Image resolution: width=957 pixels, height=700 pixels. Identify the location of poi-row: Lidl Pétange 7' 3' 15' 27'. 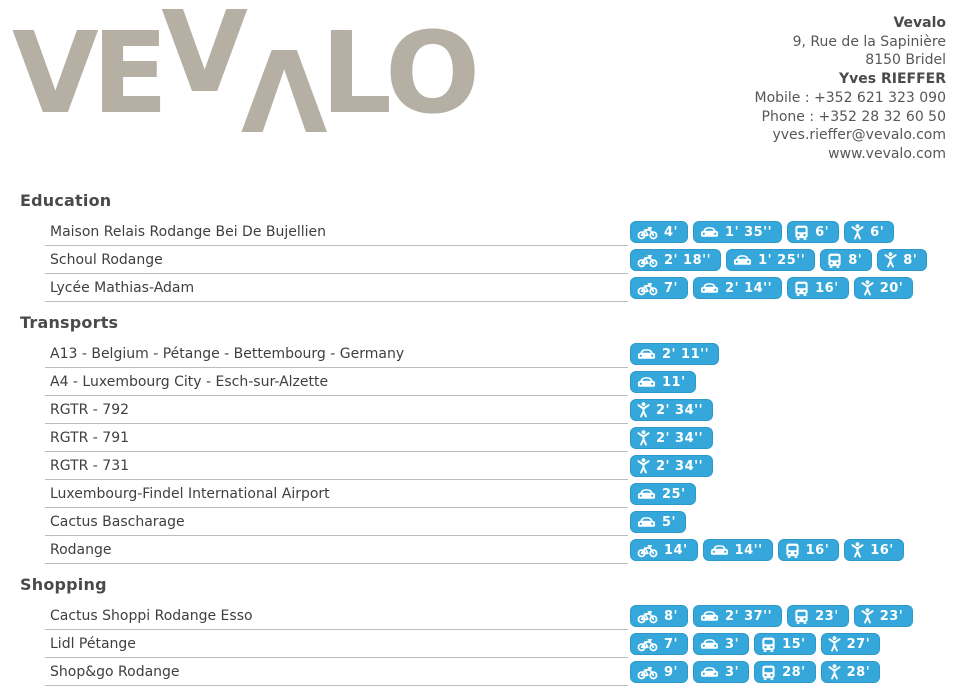
(497, 644).